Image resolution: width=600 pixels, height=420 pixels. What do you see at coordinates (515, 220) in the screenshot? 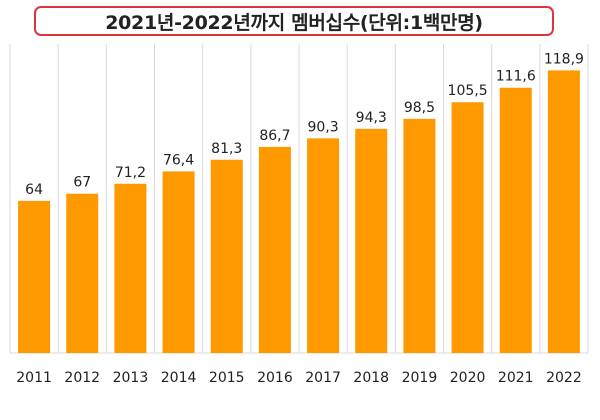
I see `bar-2021` at bounding box center [515, 220].